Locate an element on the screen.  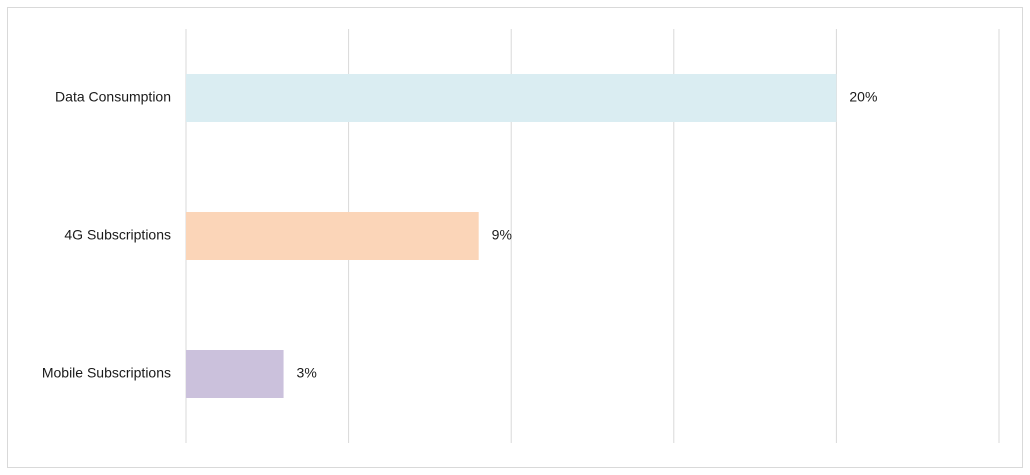
value-label: 9% is located at coordinates (502, 235).